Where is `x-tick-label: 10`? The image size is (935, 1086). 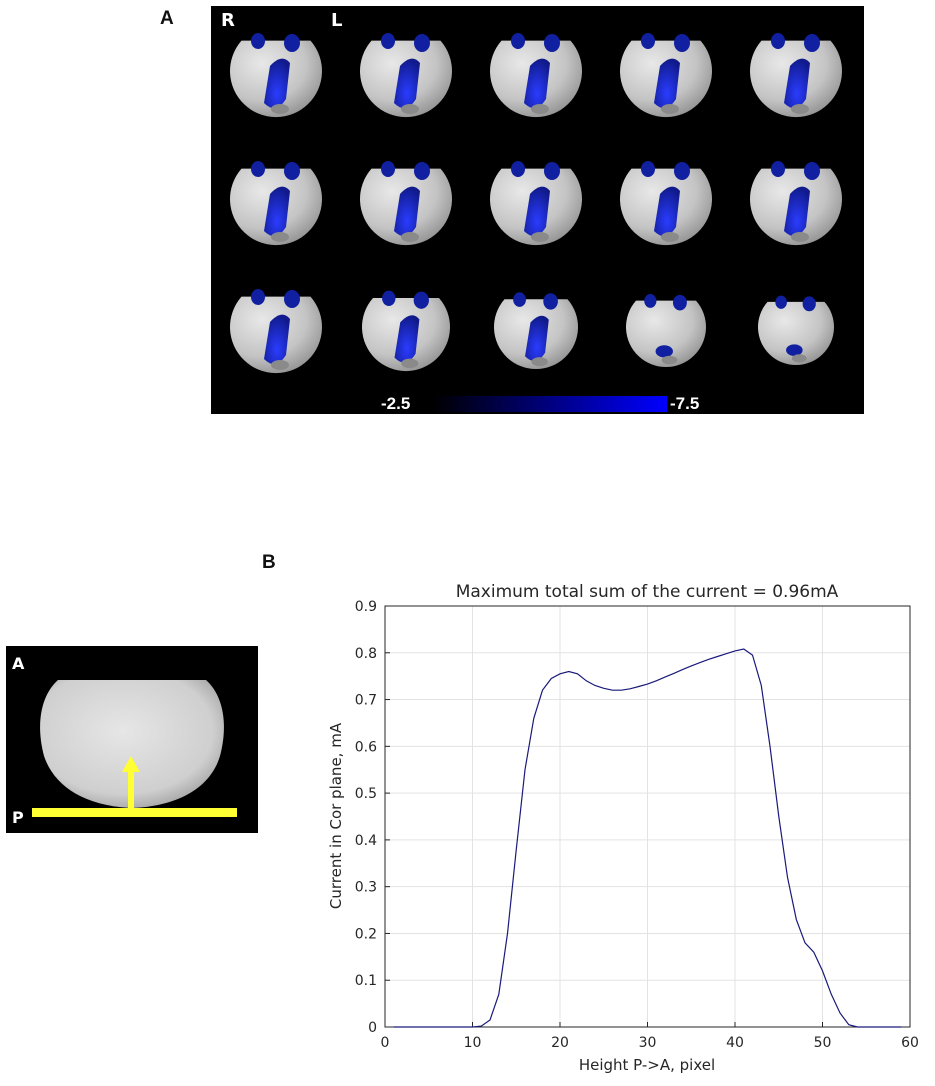 x-tick-label: 10 is located at coordinates (473, 1043).